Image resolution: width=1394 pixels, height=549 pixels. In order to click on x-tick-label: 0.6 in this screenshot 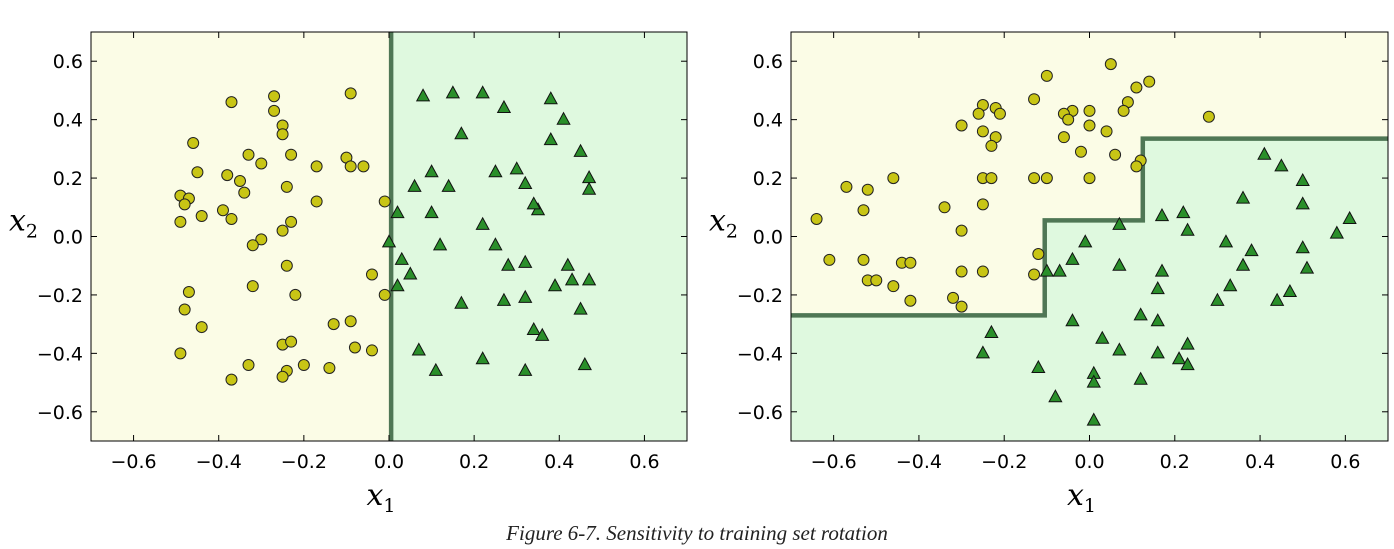, I will do `click(1345, 462)`.